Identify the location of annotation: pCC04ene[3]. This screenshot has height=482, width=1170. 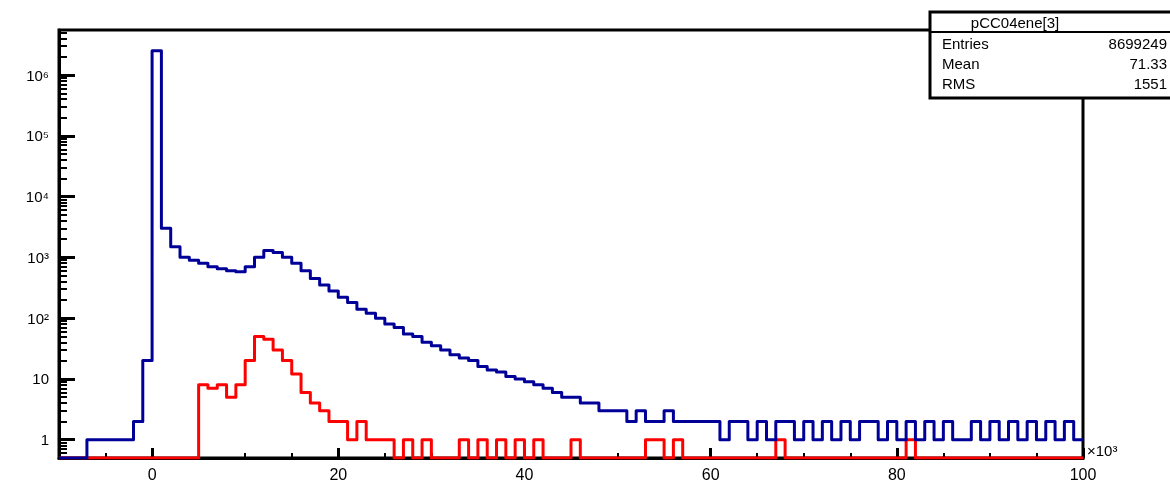
(1015, 22).